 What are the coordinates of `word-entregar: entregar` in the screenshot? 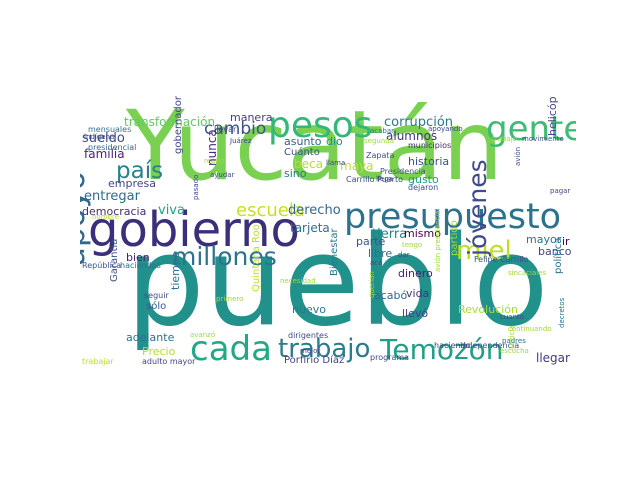 It's located at (112, 196).